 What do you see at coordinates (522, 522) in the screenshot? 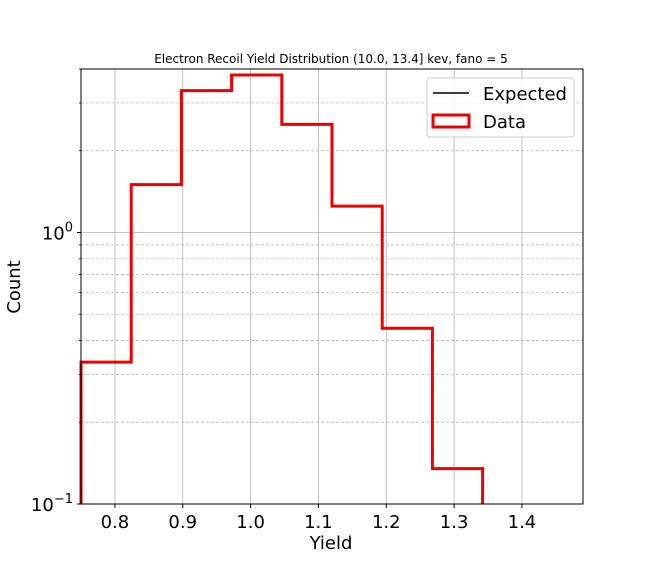
I see `x-tick-label-6: 1.4` at bounding box center [522, 522].